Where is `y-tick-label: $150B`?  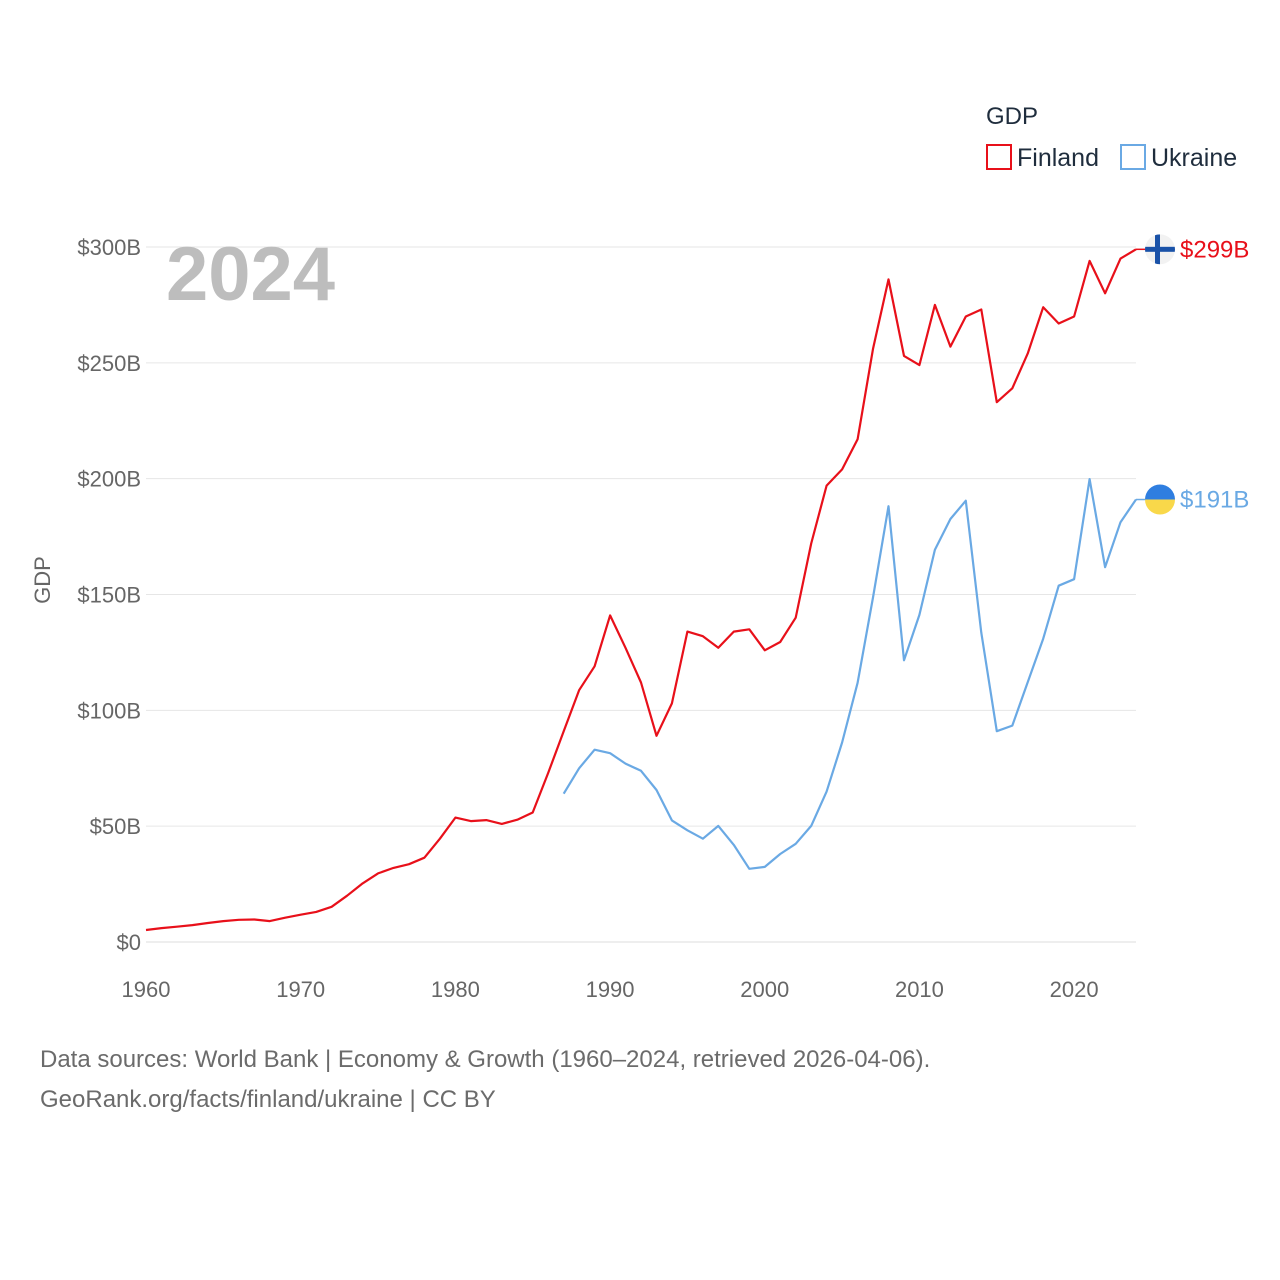
y-tick-label: $150B is located at coordinates (109, 595).